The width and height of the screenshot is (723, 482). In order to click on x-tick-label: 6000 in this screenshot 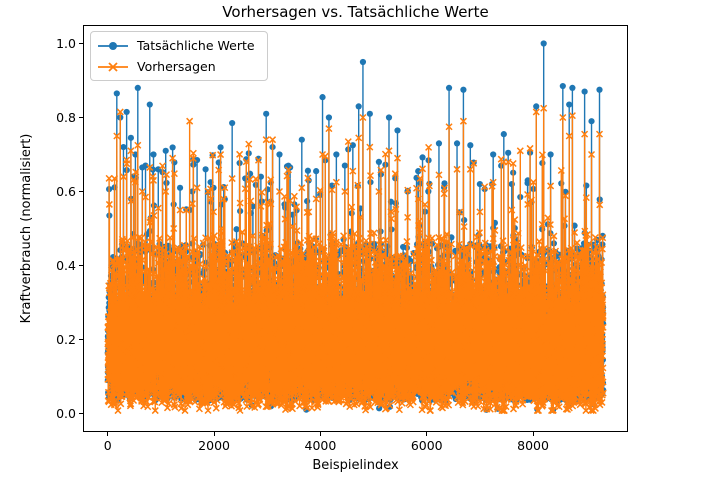, I will do `click(426, 445)`.